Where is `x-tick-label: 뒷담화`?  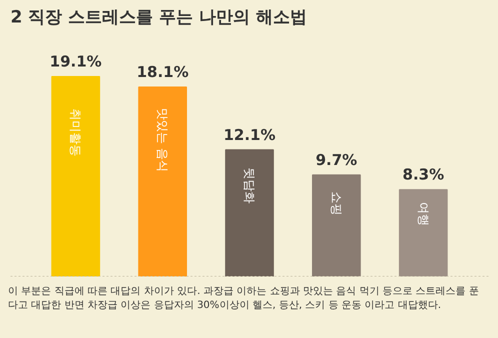 x-tick-label: 뒷담화 is located at coordinates (249, 185).